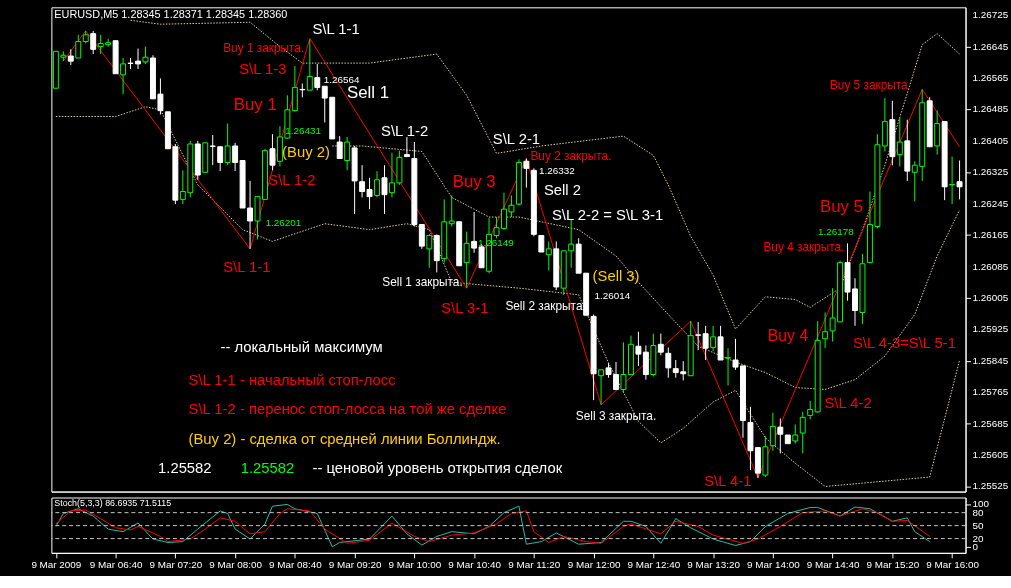 Image resolution: width=1011 pixels, height=588 pixels. What do you see at coordinates (953, 565) in the screenshot?
I see `x-tick-label: 9 Mar 16:00` at bounding box center [953, 565].